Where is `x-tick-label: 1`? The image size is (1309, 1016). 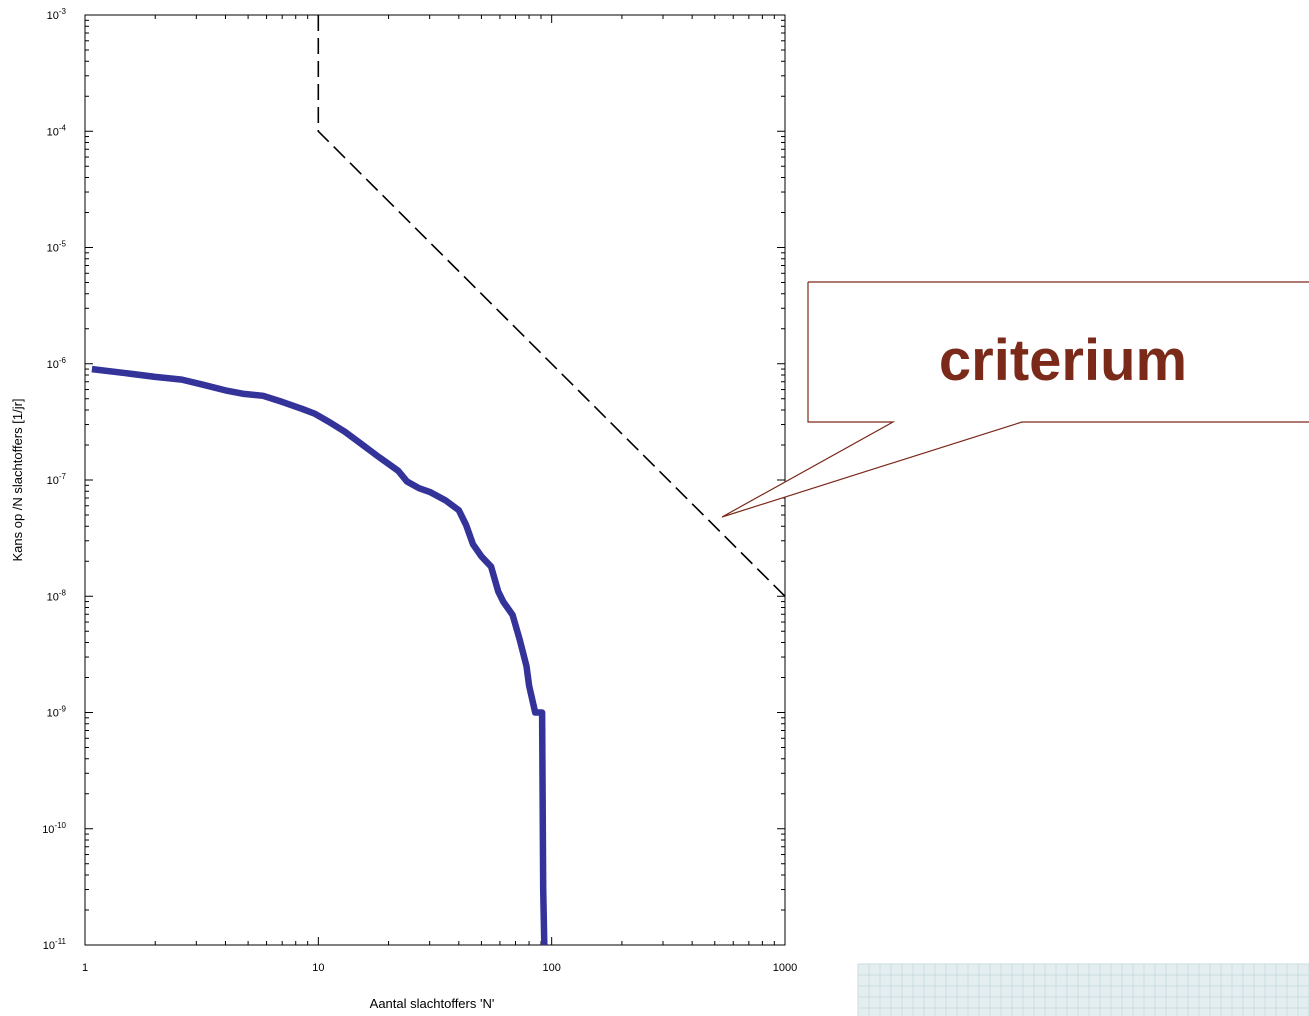 x-tick-label: 1 is located at coordinates (85, 968).